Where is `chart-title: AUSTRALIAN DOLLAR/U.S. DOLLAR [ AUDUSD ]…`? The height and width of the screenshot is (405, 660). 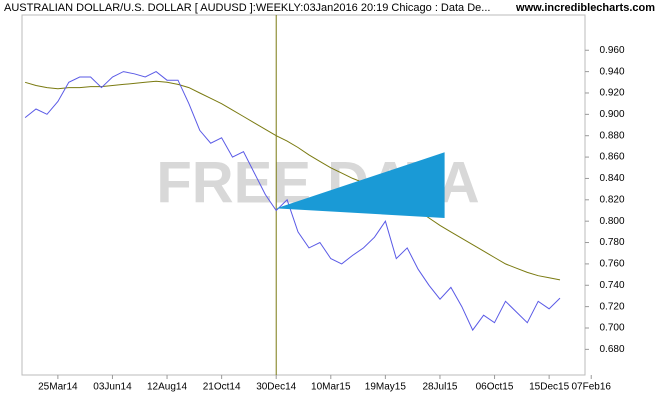 chart-title: AUSTRALIAN DOLLAR/U.S. DOLLAR [ AUDUSD ]… is located at coordinates (247, 8).